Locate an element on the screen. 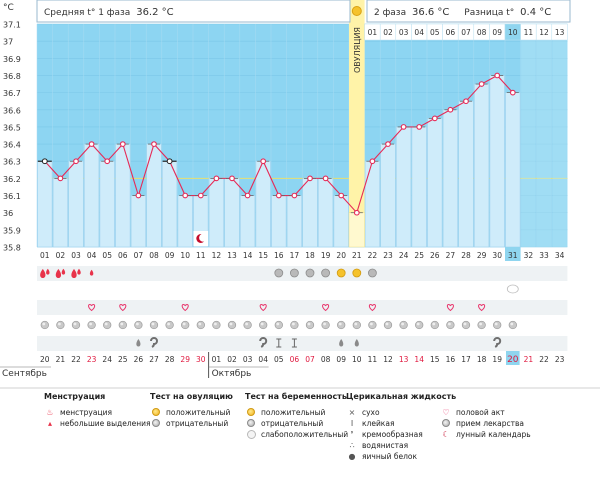 Image resolution: width=600 pixels, height=482 pixels. cycle-day-label: 27 is located at coordinates (451, 255).